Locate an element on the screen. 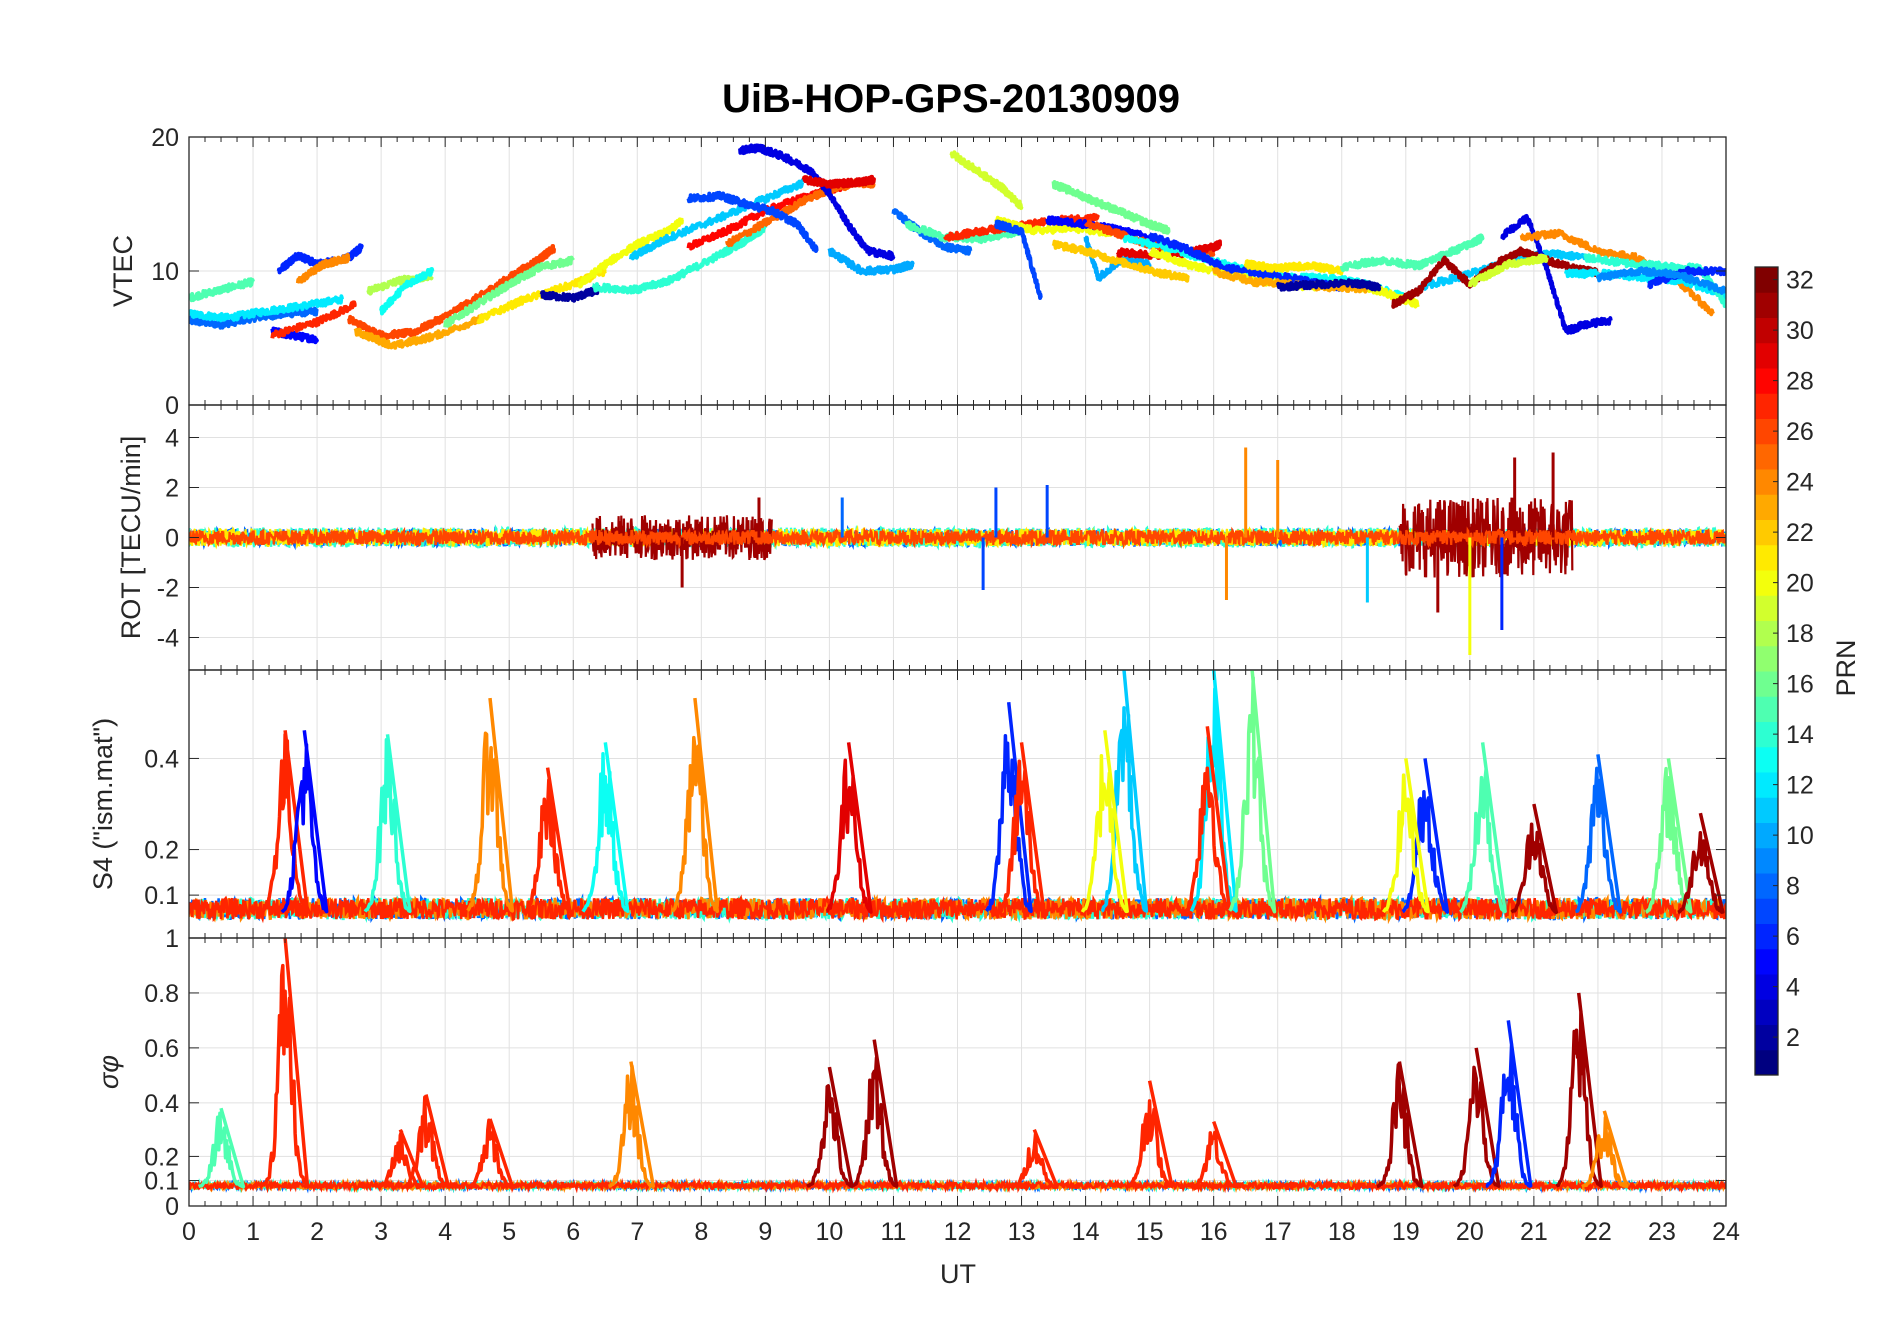 The width and height of the screenshot is (1902, 1330). y-tick-label: 0.8 is located at coordinates (161, 994).